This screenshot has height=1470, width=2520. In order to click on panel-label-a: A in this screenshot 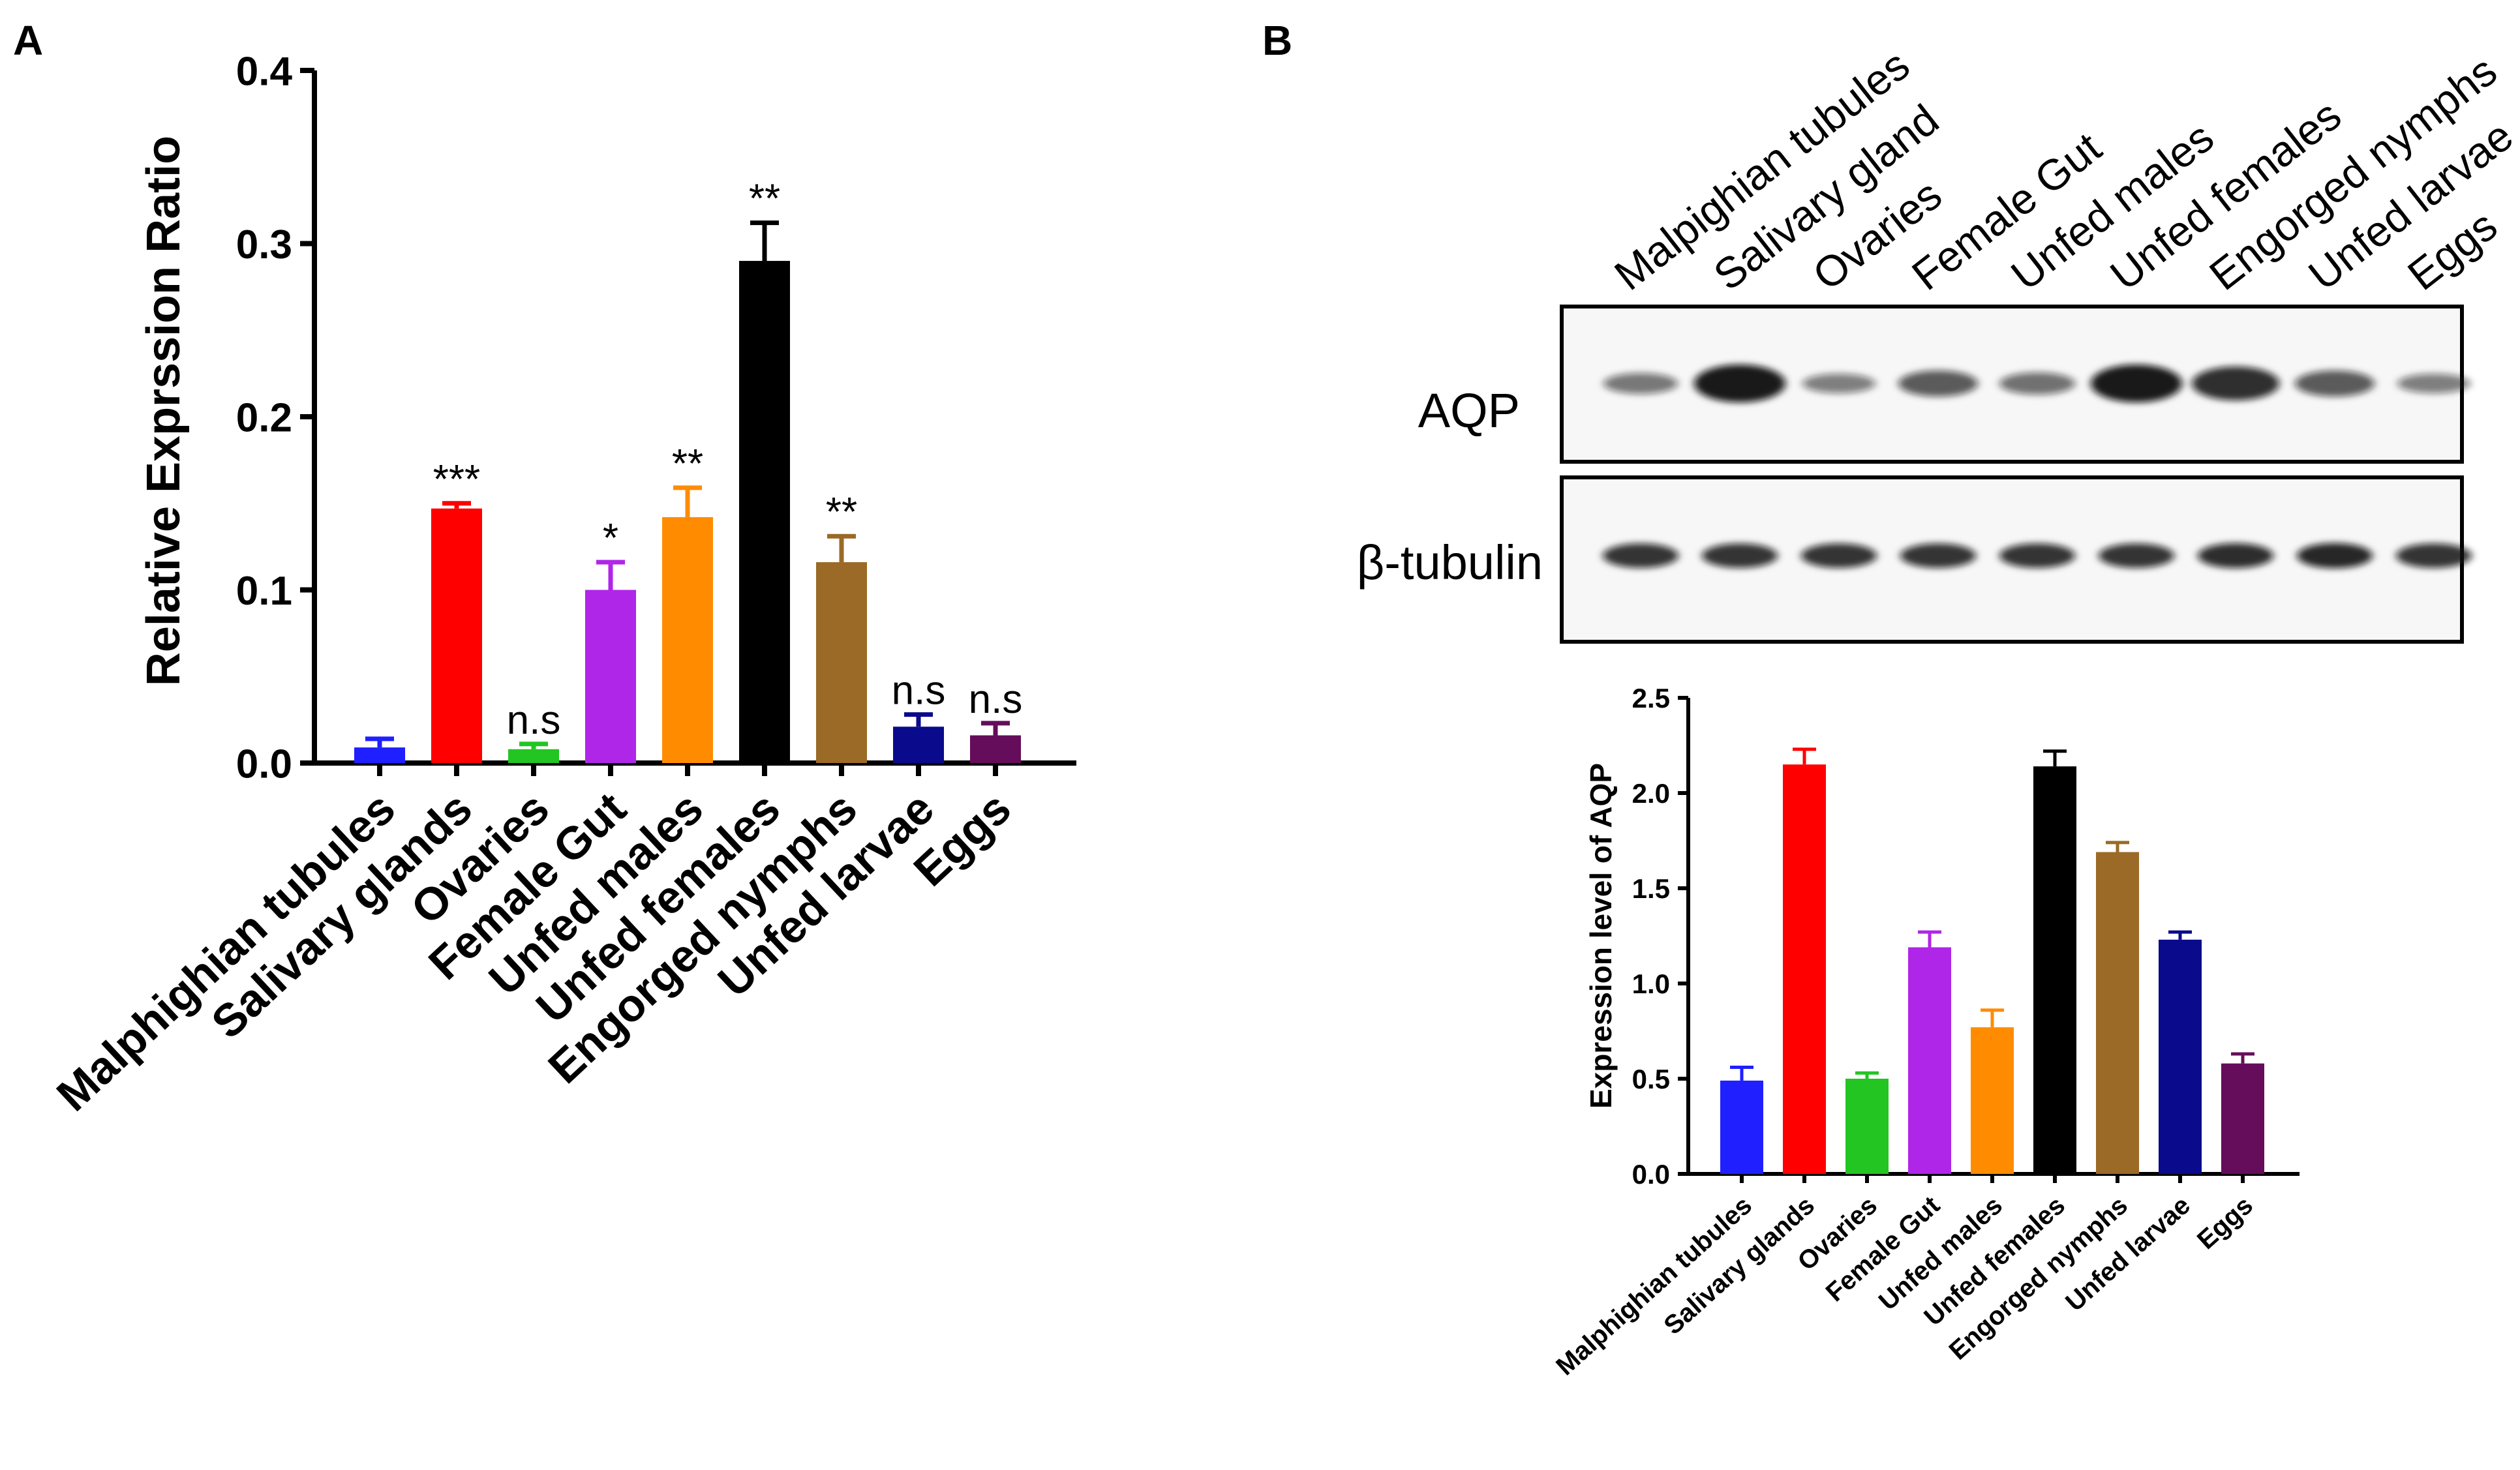, I will do `click(28, 40)`.